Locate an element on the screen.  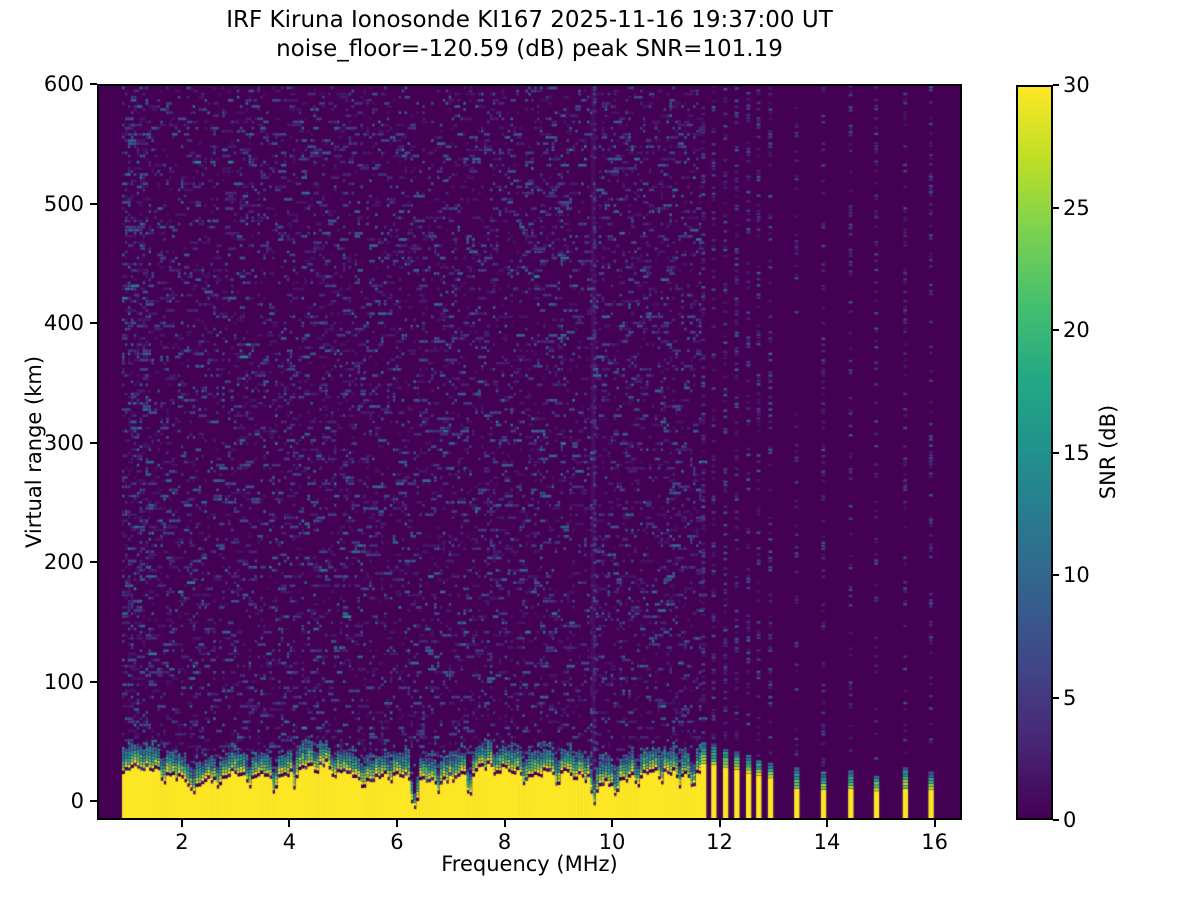
y-tick-label: 500 is located at coordinates (63, 203).